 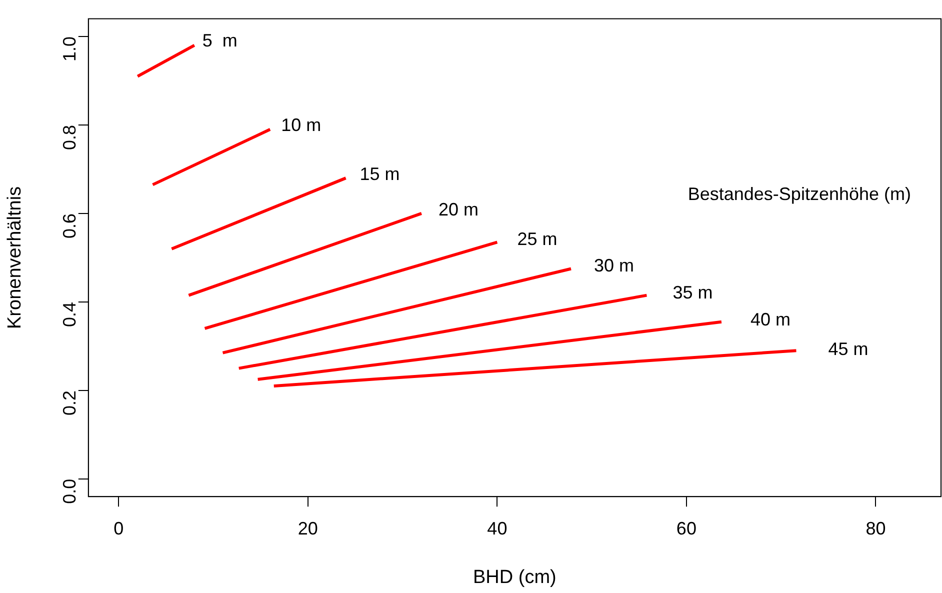 I want to click on series-label: 20 m, so click(x=458, y=210).